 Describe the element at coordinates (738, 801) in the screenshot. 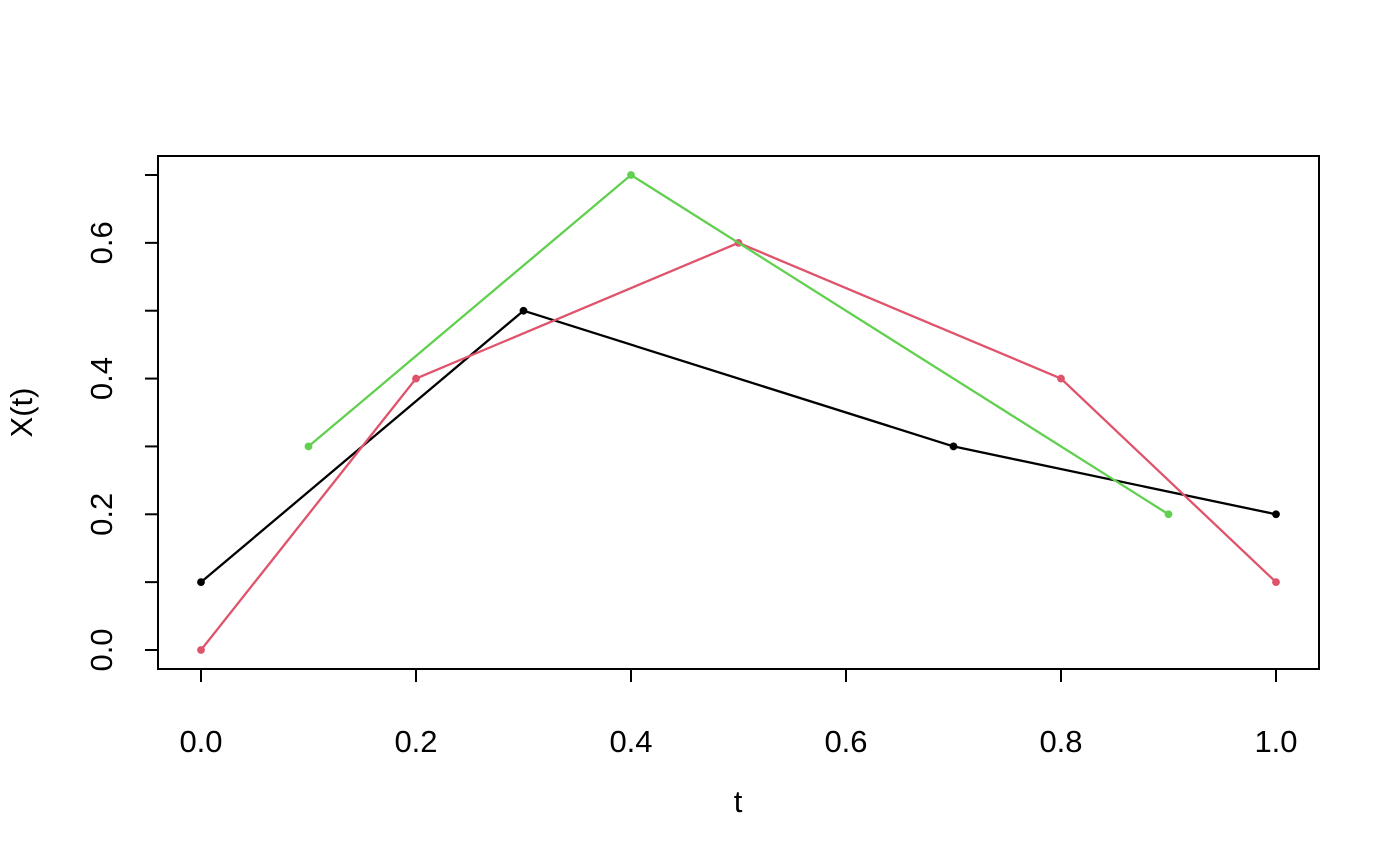

I see `x-axis-label: t` at that location.